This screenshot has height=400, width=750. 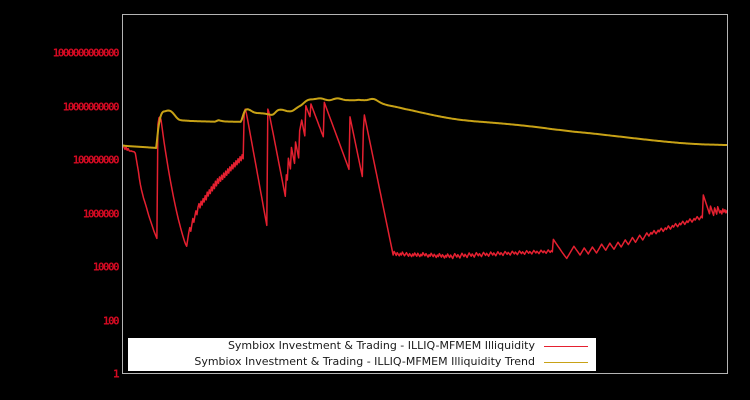 I want to click on legend-swatch-illiquidity-trend, so click(x=566, y=362).